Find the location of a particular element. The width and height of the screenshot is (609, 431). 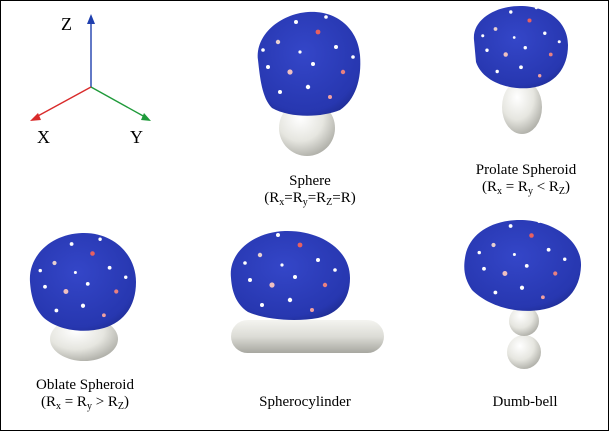

x-axis-label: X is located at coordinates (43, 137).